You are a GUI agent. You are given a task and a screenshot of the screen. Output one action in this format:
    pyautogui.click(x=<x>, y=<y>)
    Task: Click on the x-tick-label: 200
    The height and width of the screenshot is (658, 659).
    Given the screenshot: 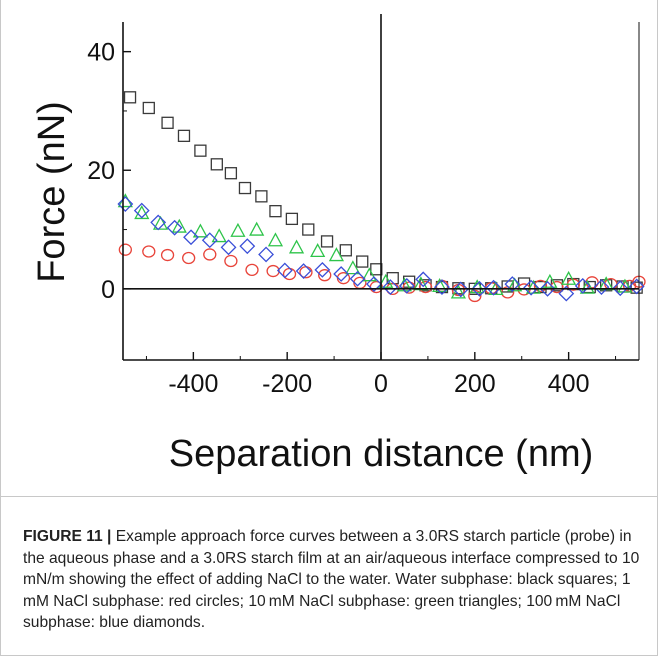 What is the action you would take?
    pyautogui.click(x=475, y=384)
    